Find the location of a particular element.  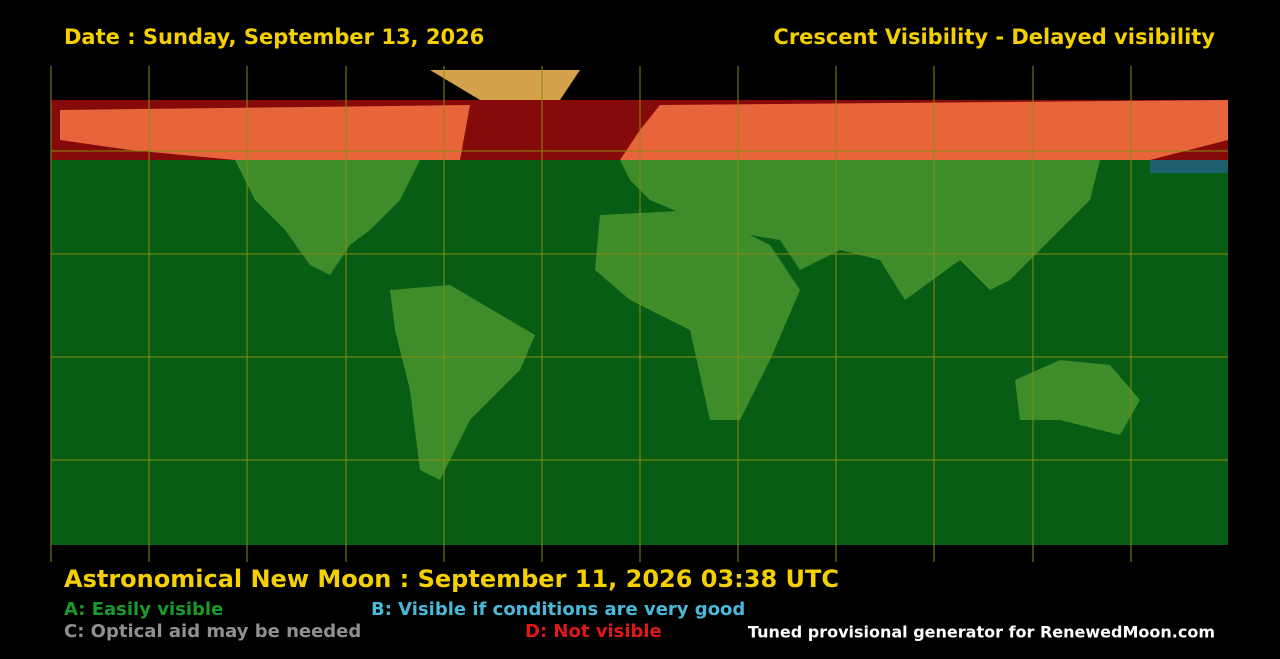

legend-a: A: Easily visible is located at coordinates (143, 609).